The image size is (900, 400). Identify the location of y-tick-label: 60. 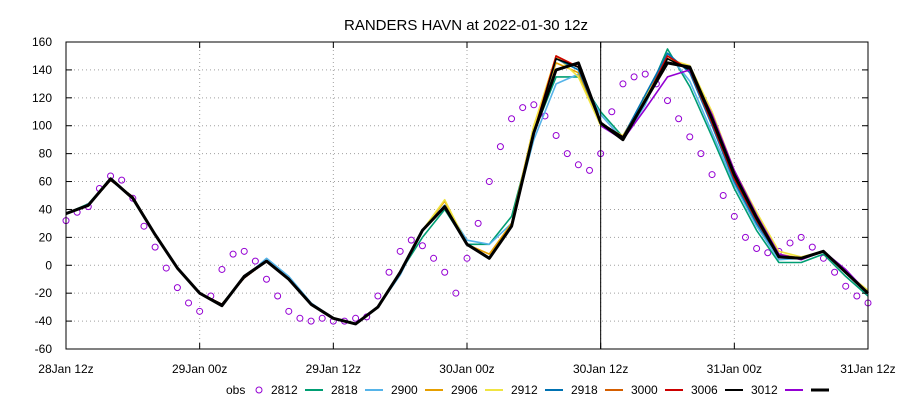
(46, 182).